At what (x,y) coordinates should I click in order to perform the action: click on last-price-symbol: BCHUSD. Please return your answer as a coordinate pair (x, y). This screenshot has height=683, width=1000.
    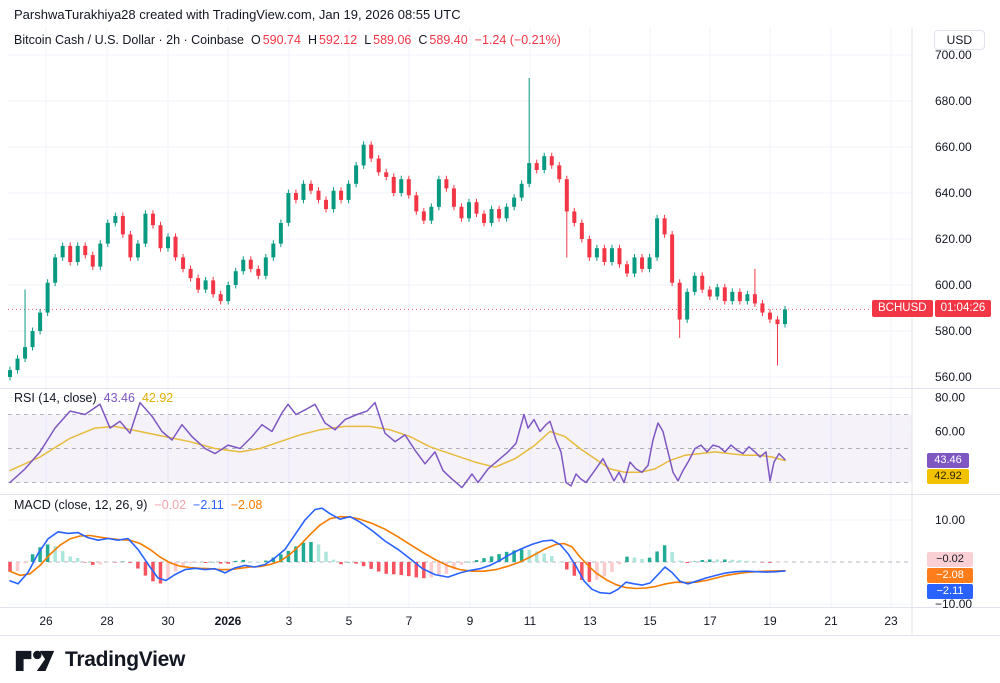
    Looking at the image, I should click on (902, 308).